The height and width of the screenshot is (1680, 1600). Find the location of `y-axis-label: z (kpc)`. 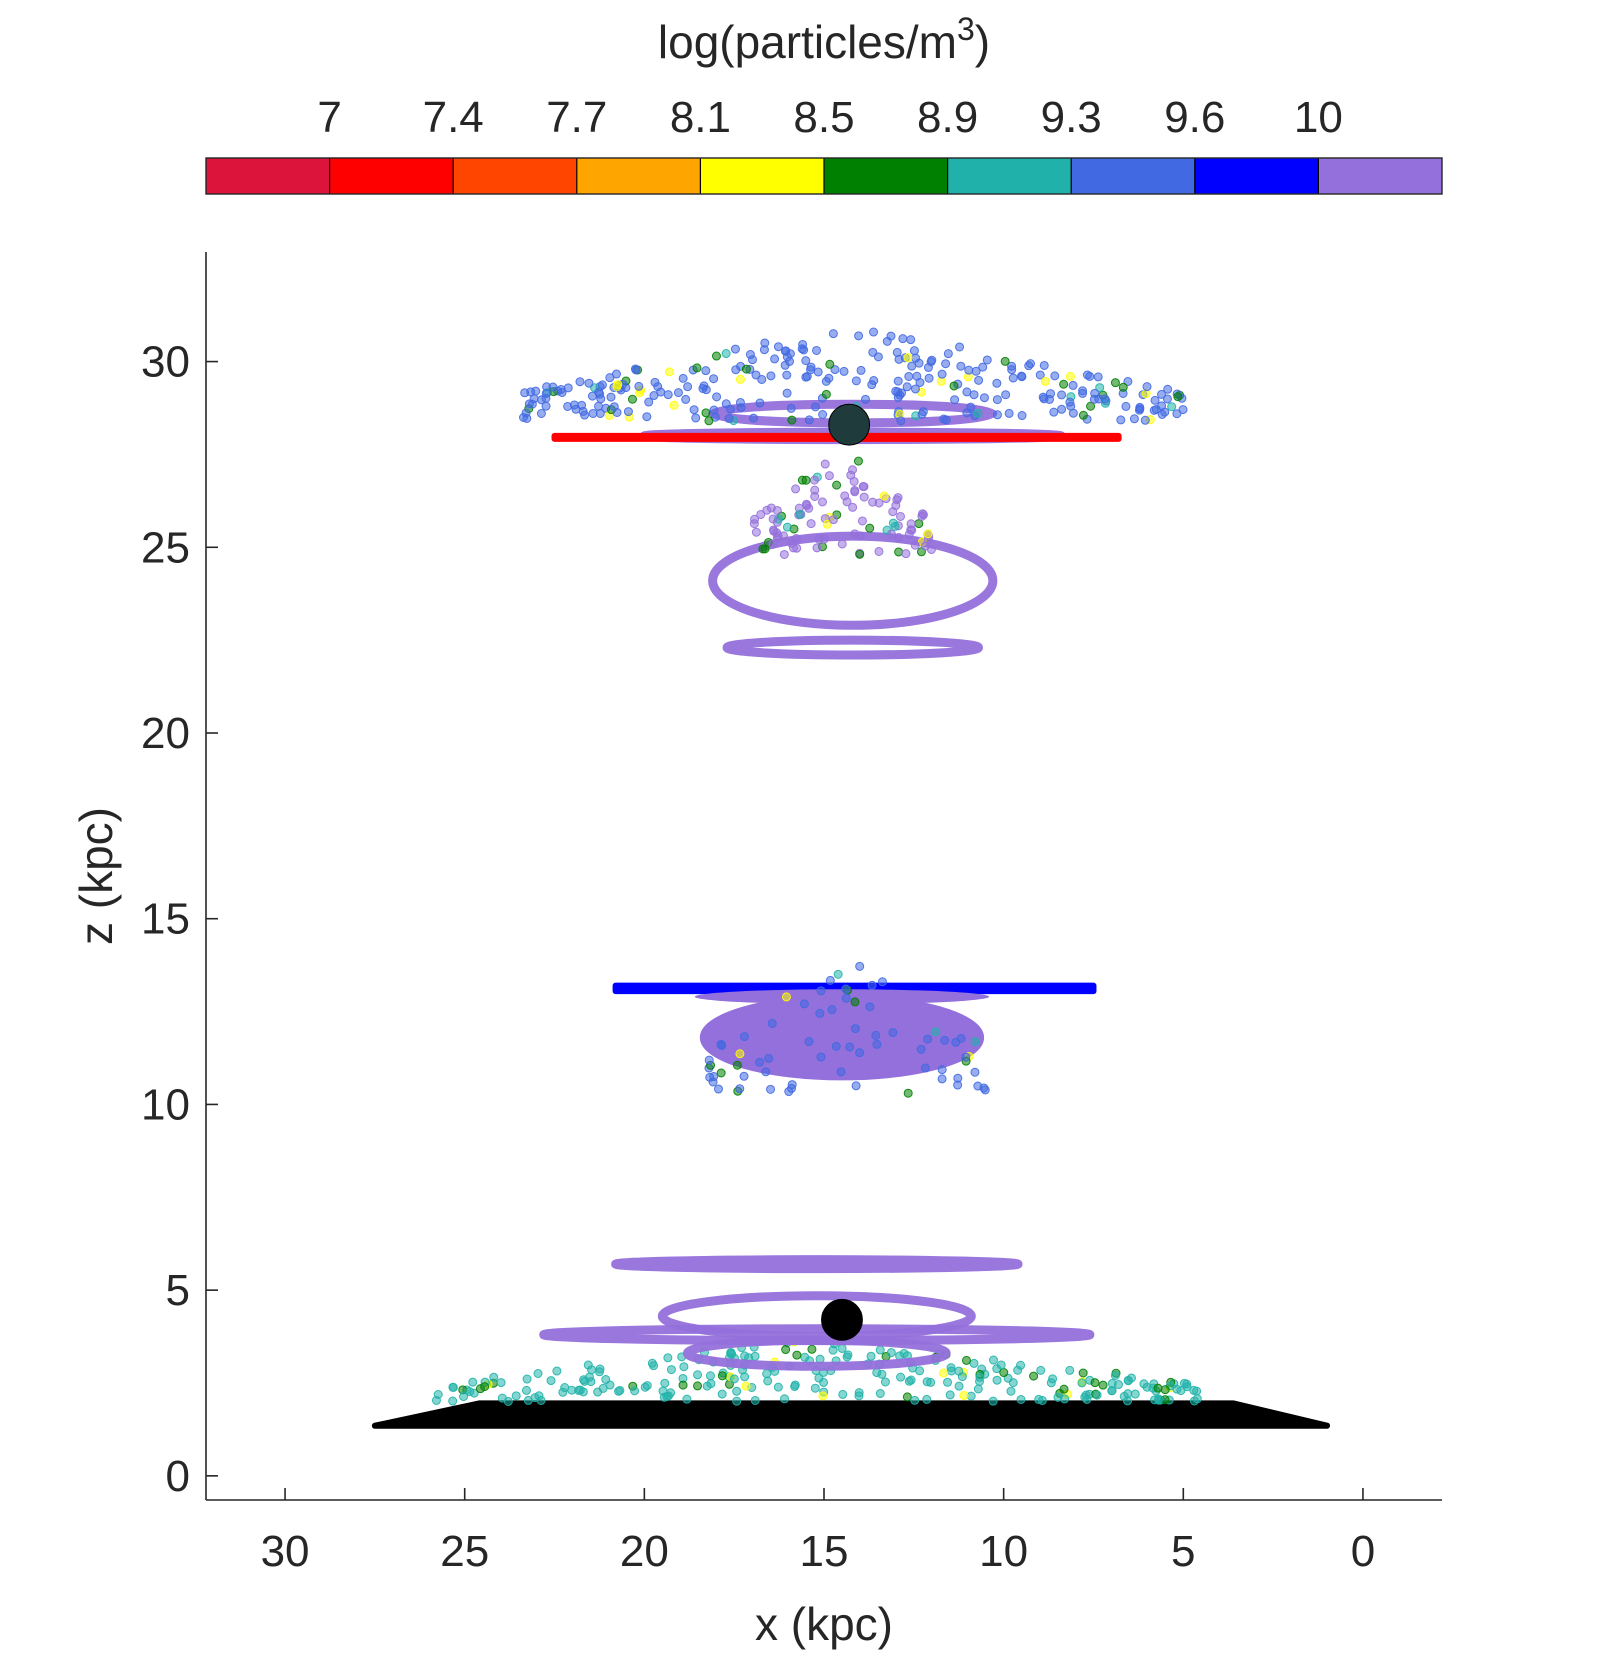

y-axis-label: z (kpc) is located at coordinates (96, 876).